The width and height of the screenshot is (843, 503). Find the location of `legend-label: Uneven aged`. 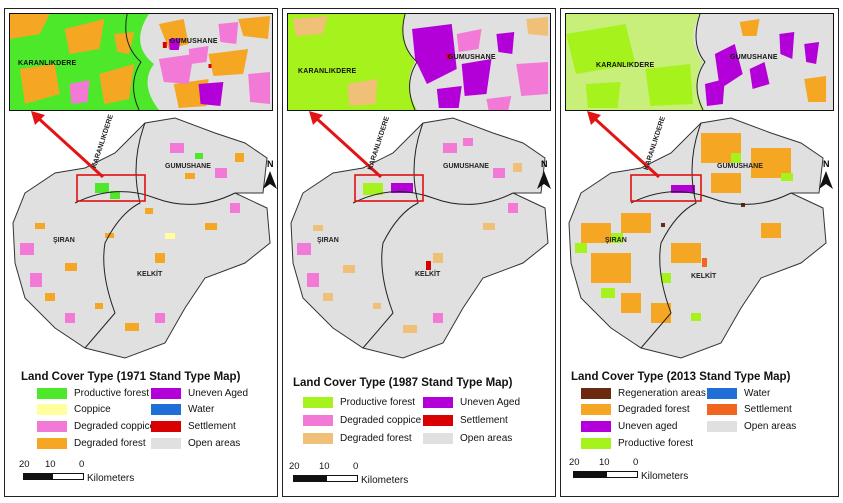

legend-label: Uneven aged is located at coordinates (648, 426).